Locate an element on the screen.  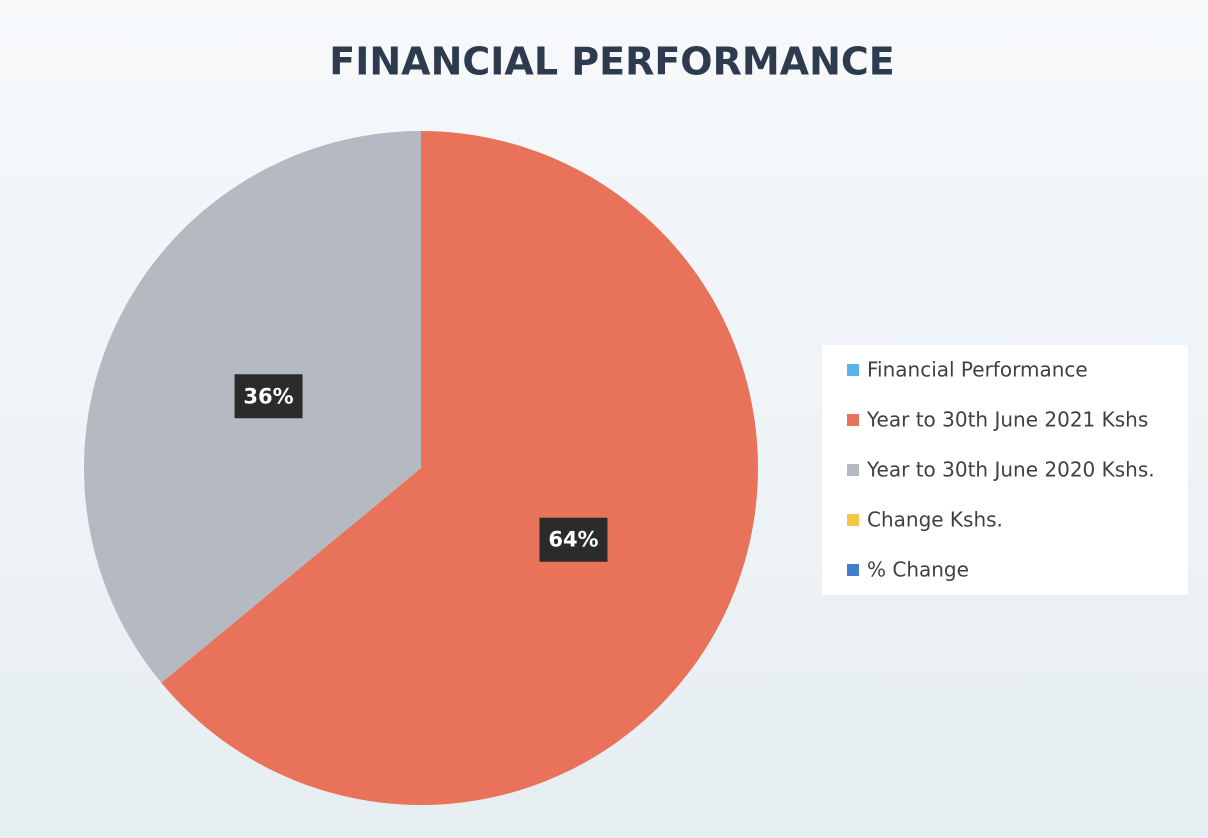
data-label: 64% is located at coordinates (573, 540).